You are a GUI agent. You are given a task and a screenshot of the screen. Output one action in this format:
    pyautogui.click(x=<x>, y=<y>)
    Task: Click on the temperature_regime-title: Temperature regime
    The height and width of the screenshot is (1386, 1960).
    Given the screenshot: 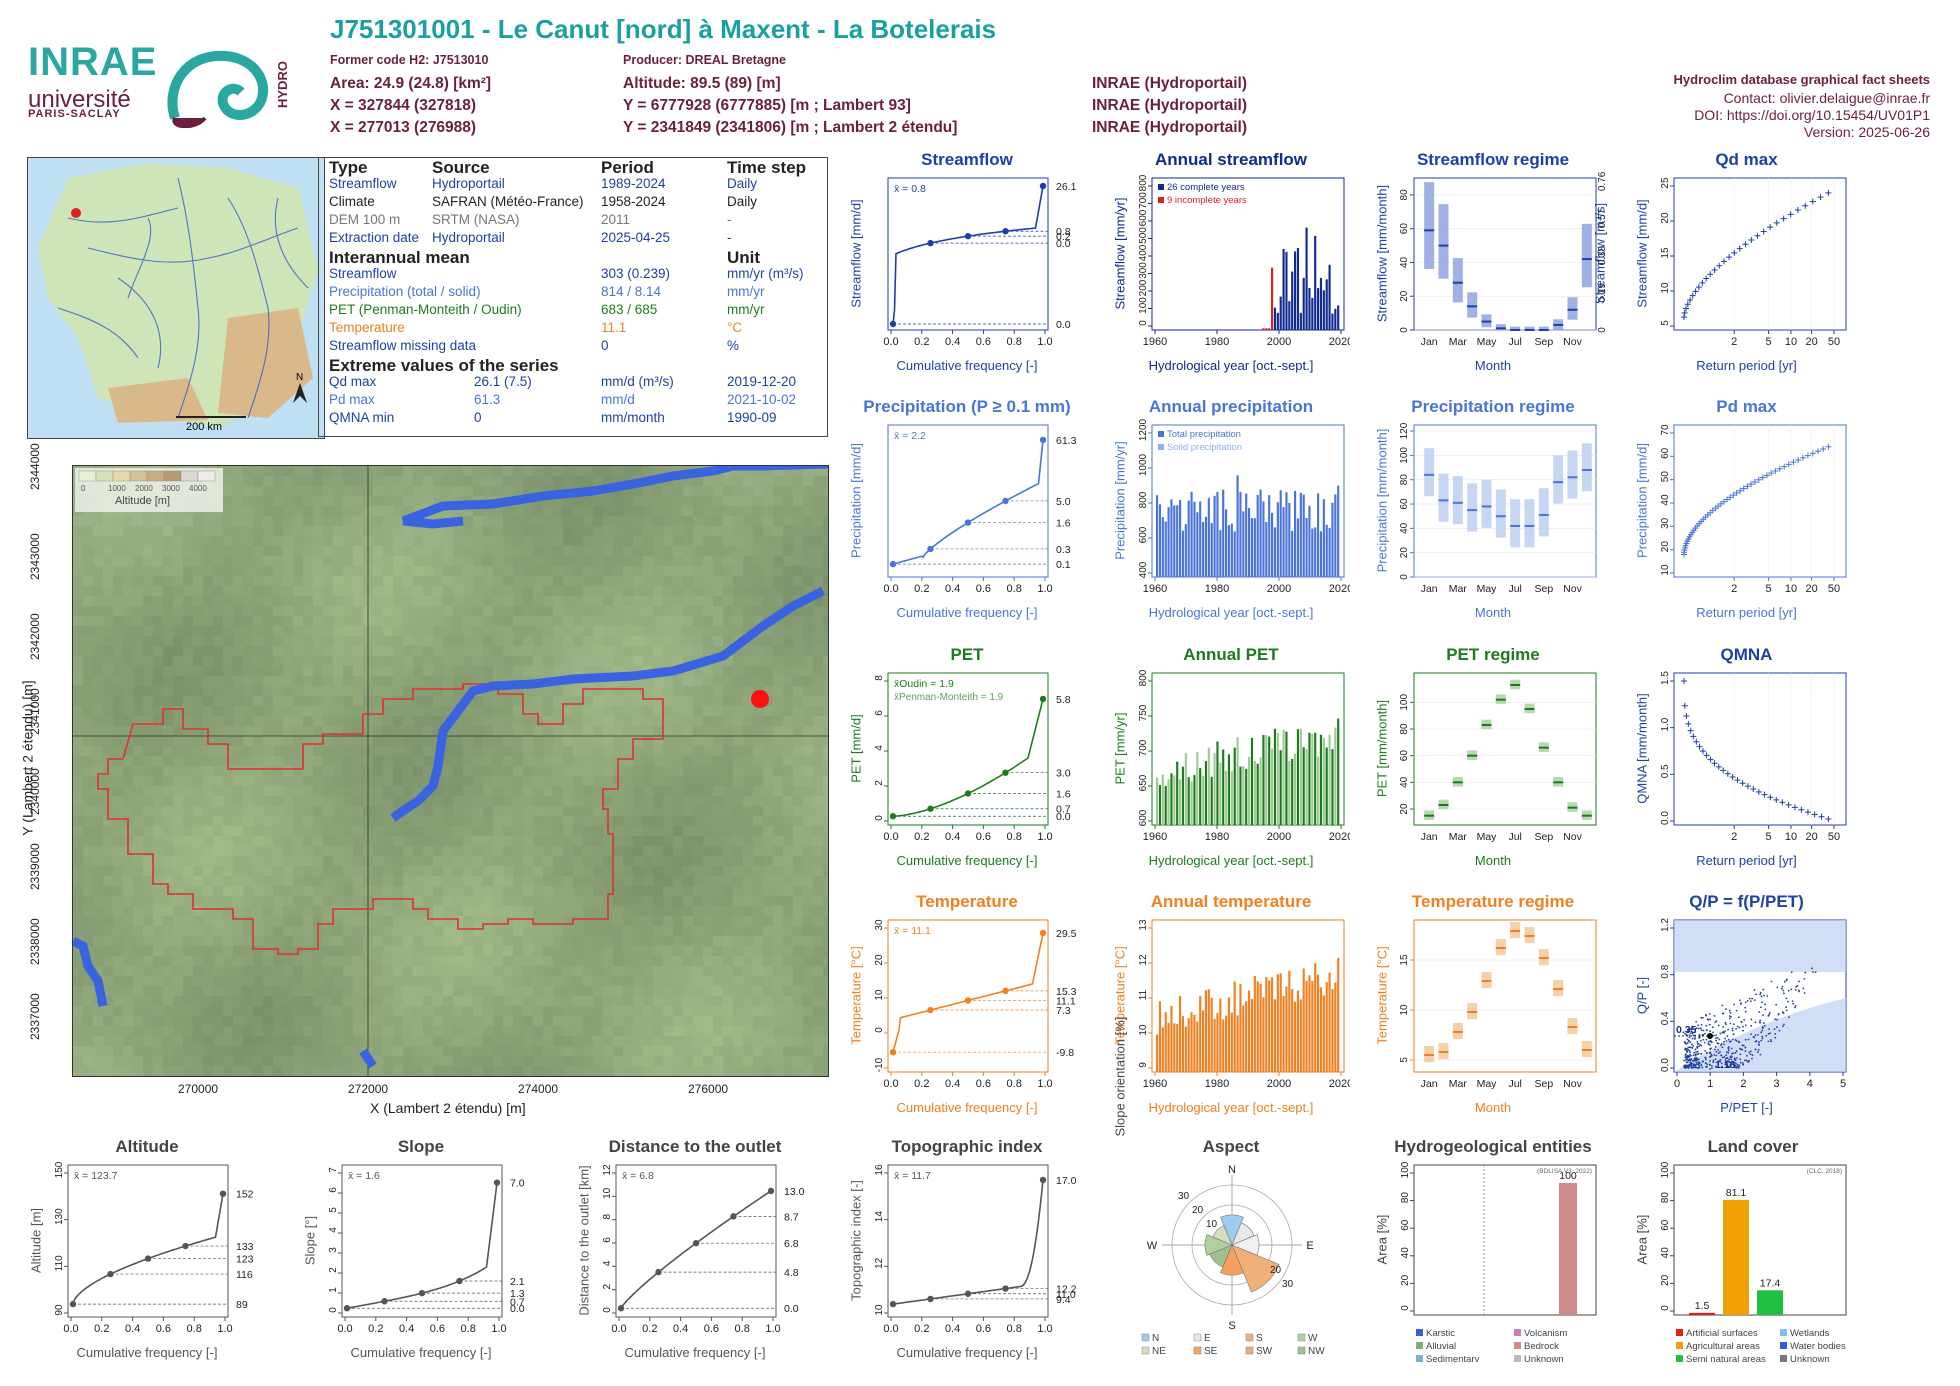 What is the action you would take?
    pyautogui.click(x=1493, y=901)
    